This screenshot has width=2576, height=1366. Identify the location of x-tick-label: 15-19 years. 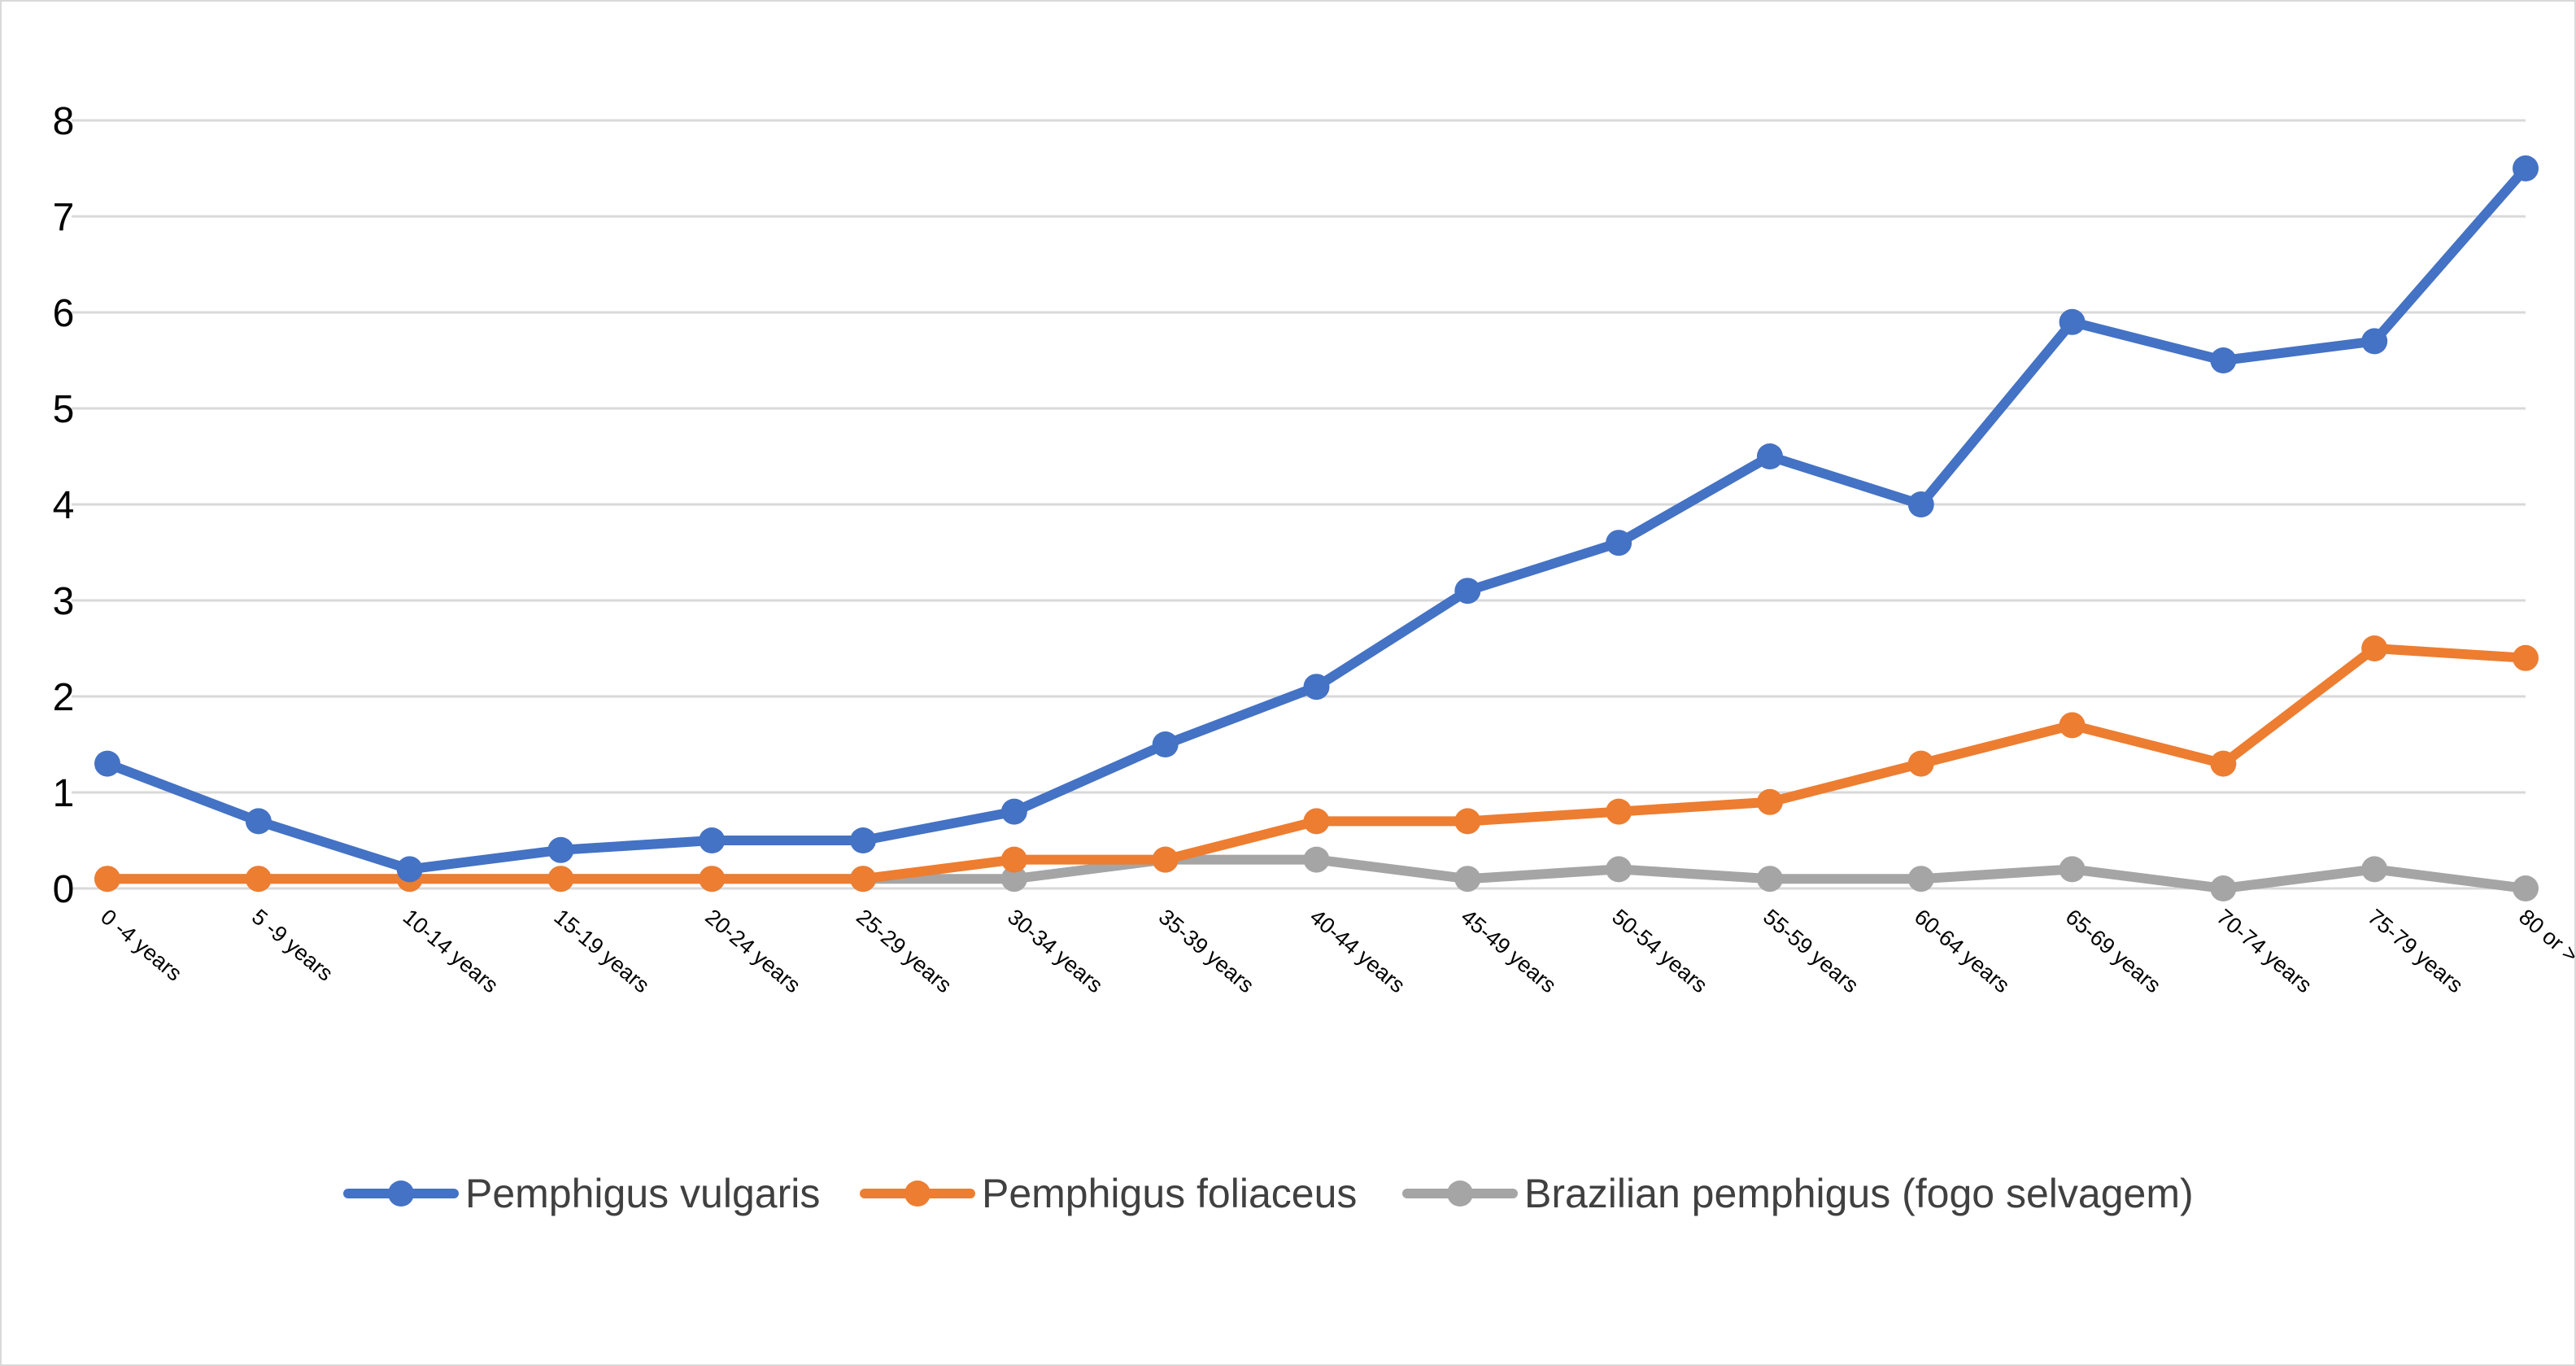
(602, 952).